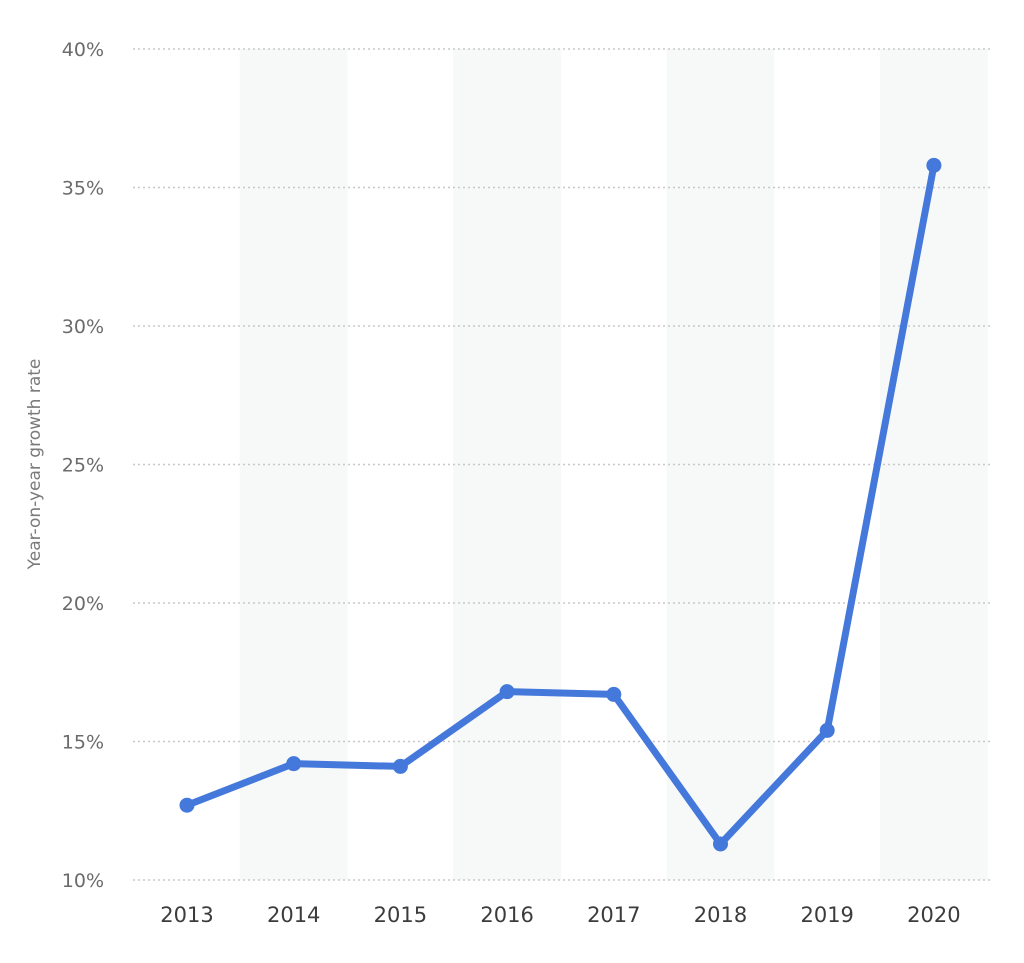 The height and width of the screenshot is (963, 1024). I want to click on y-tick-label: 25%, so click(83, 466).